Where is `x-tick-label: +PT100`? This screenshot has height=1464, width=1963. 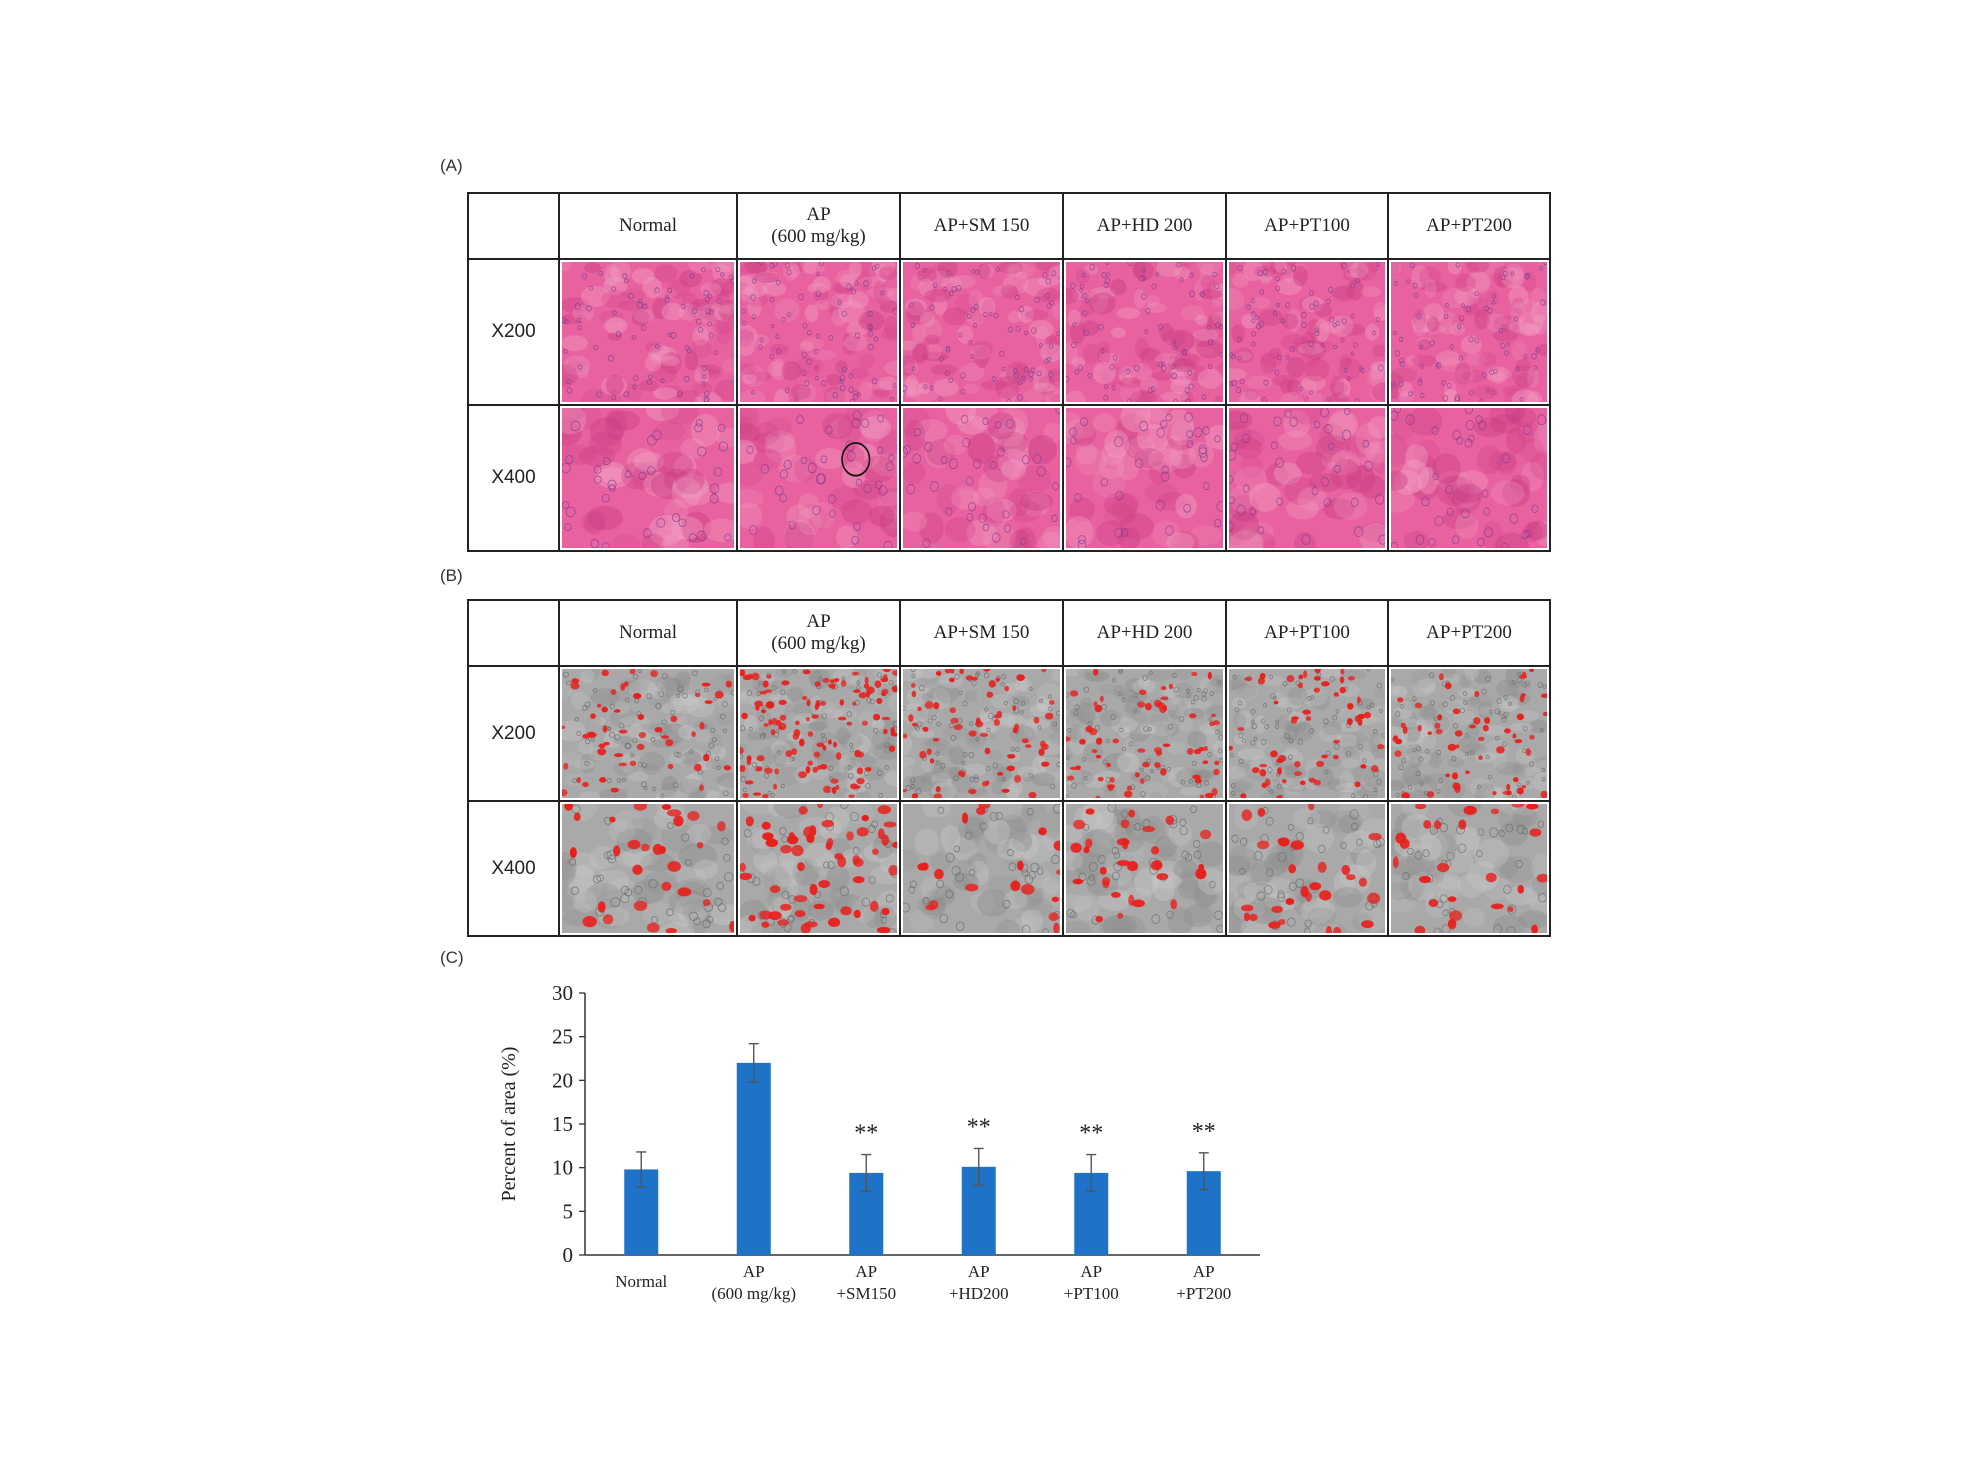
x-tick-label: +PT100 is located at coordinates (1091, 1293).